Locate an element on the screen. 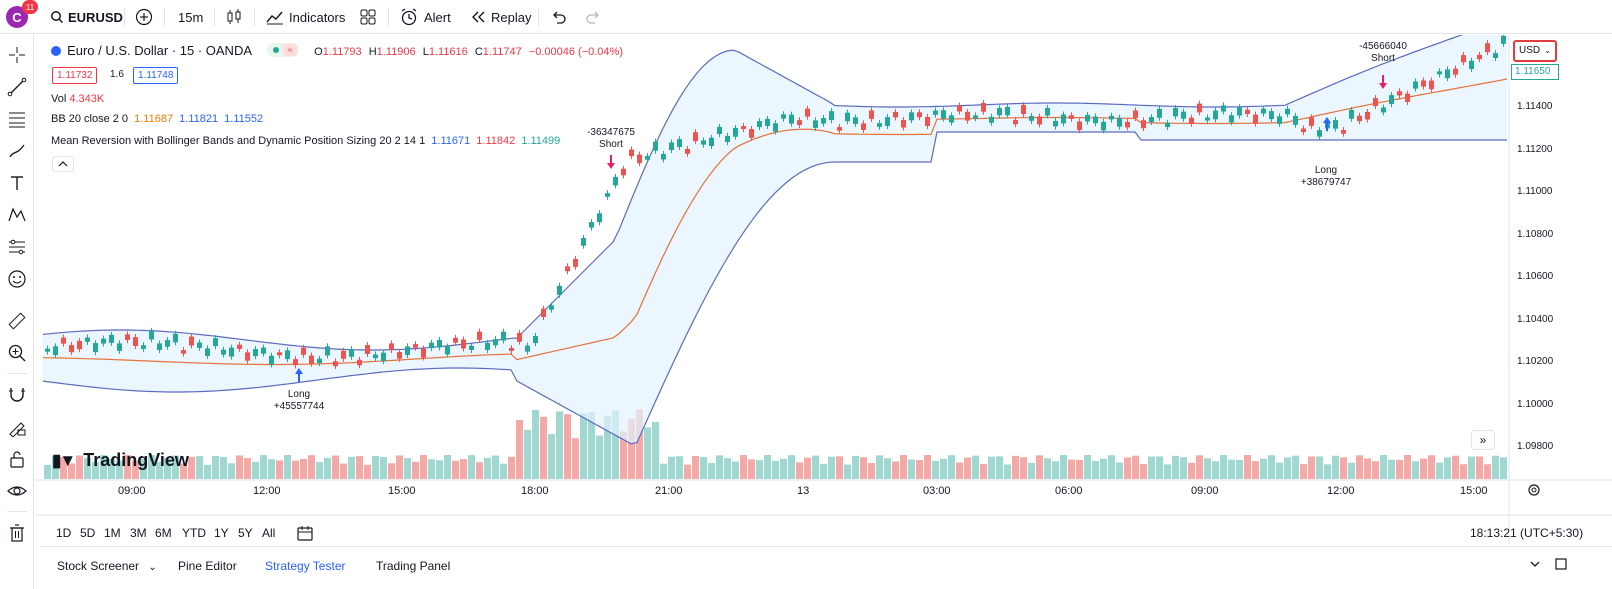 This screenshot has height=589, width=1612. maximize-panel-button is located at coordinates (1561, 565).